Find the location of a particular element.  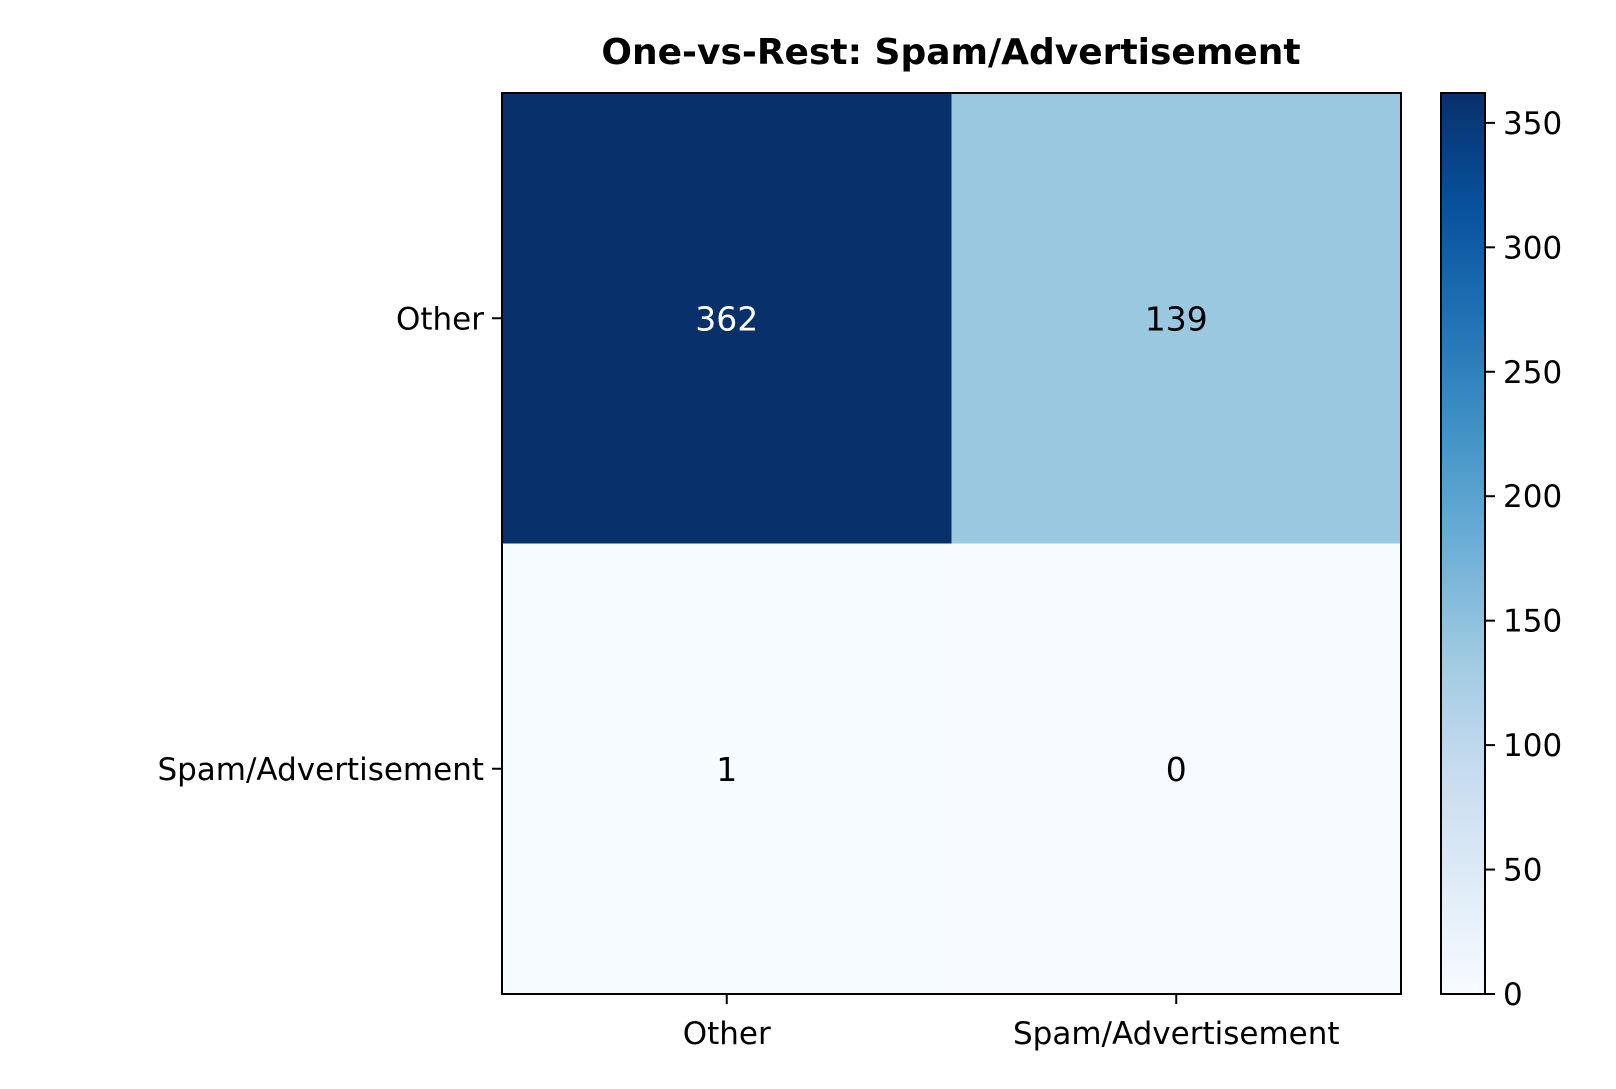

cell-value-label: 0 is located at coordinates (1176, 769).